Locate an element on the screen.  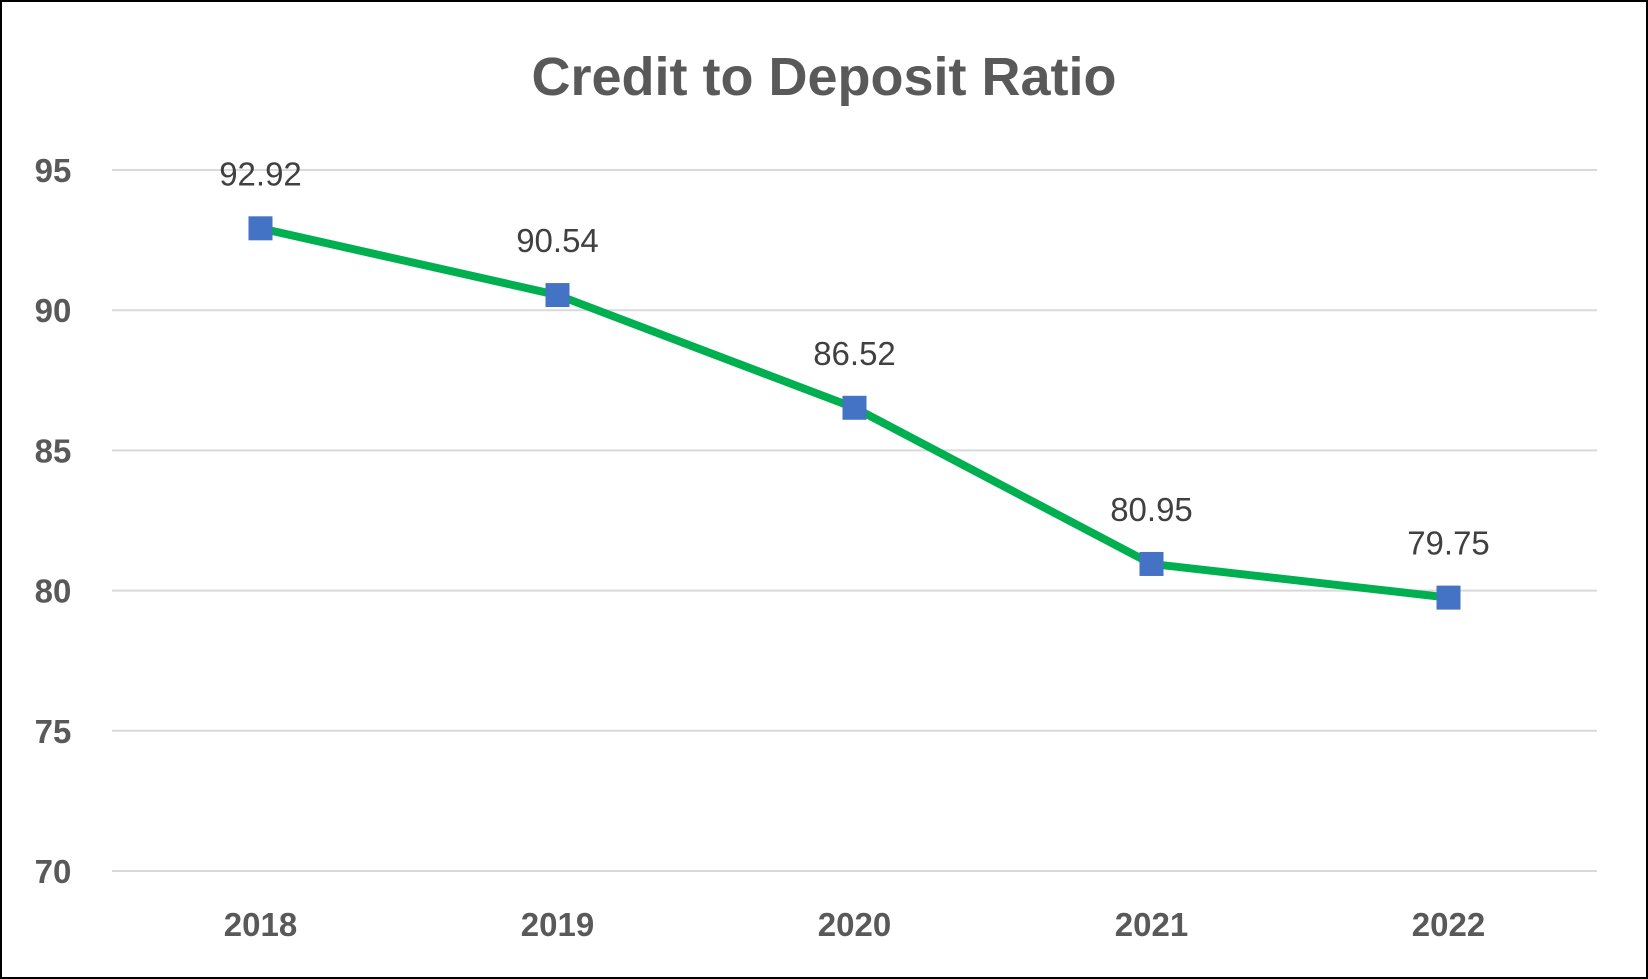
y-tick-label: 90 is located at coordinates (53, 310).